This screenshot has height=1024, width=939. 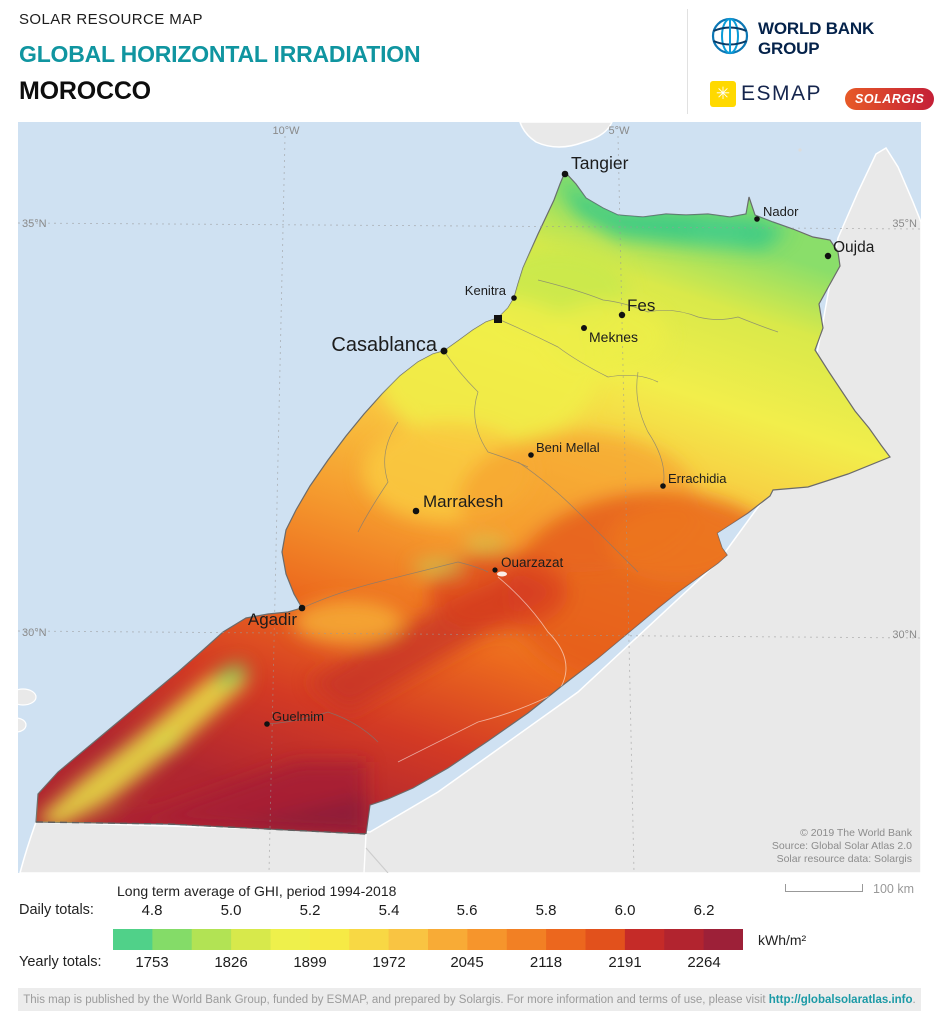 I want to click on legend-yearly-label: Yearly totals:, so click(x=60, y=962).